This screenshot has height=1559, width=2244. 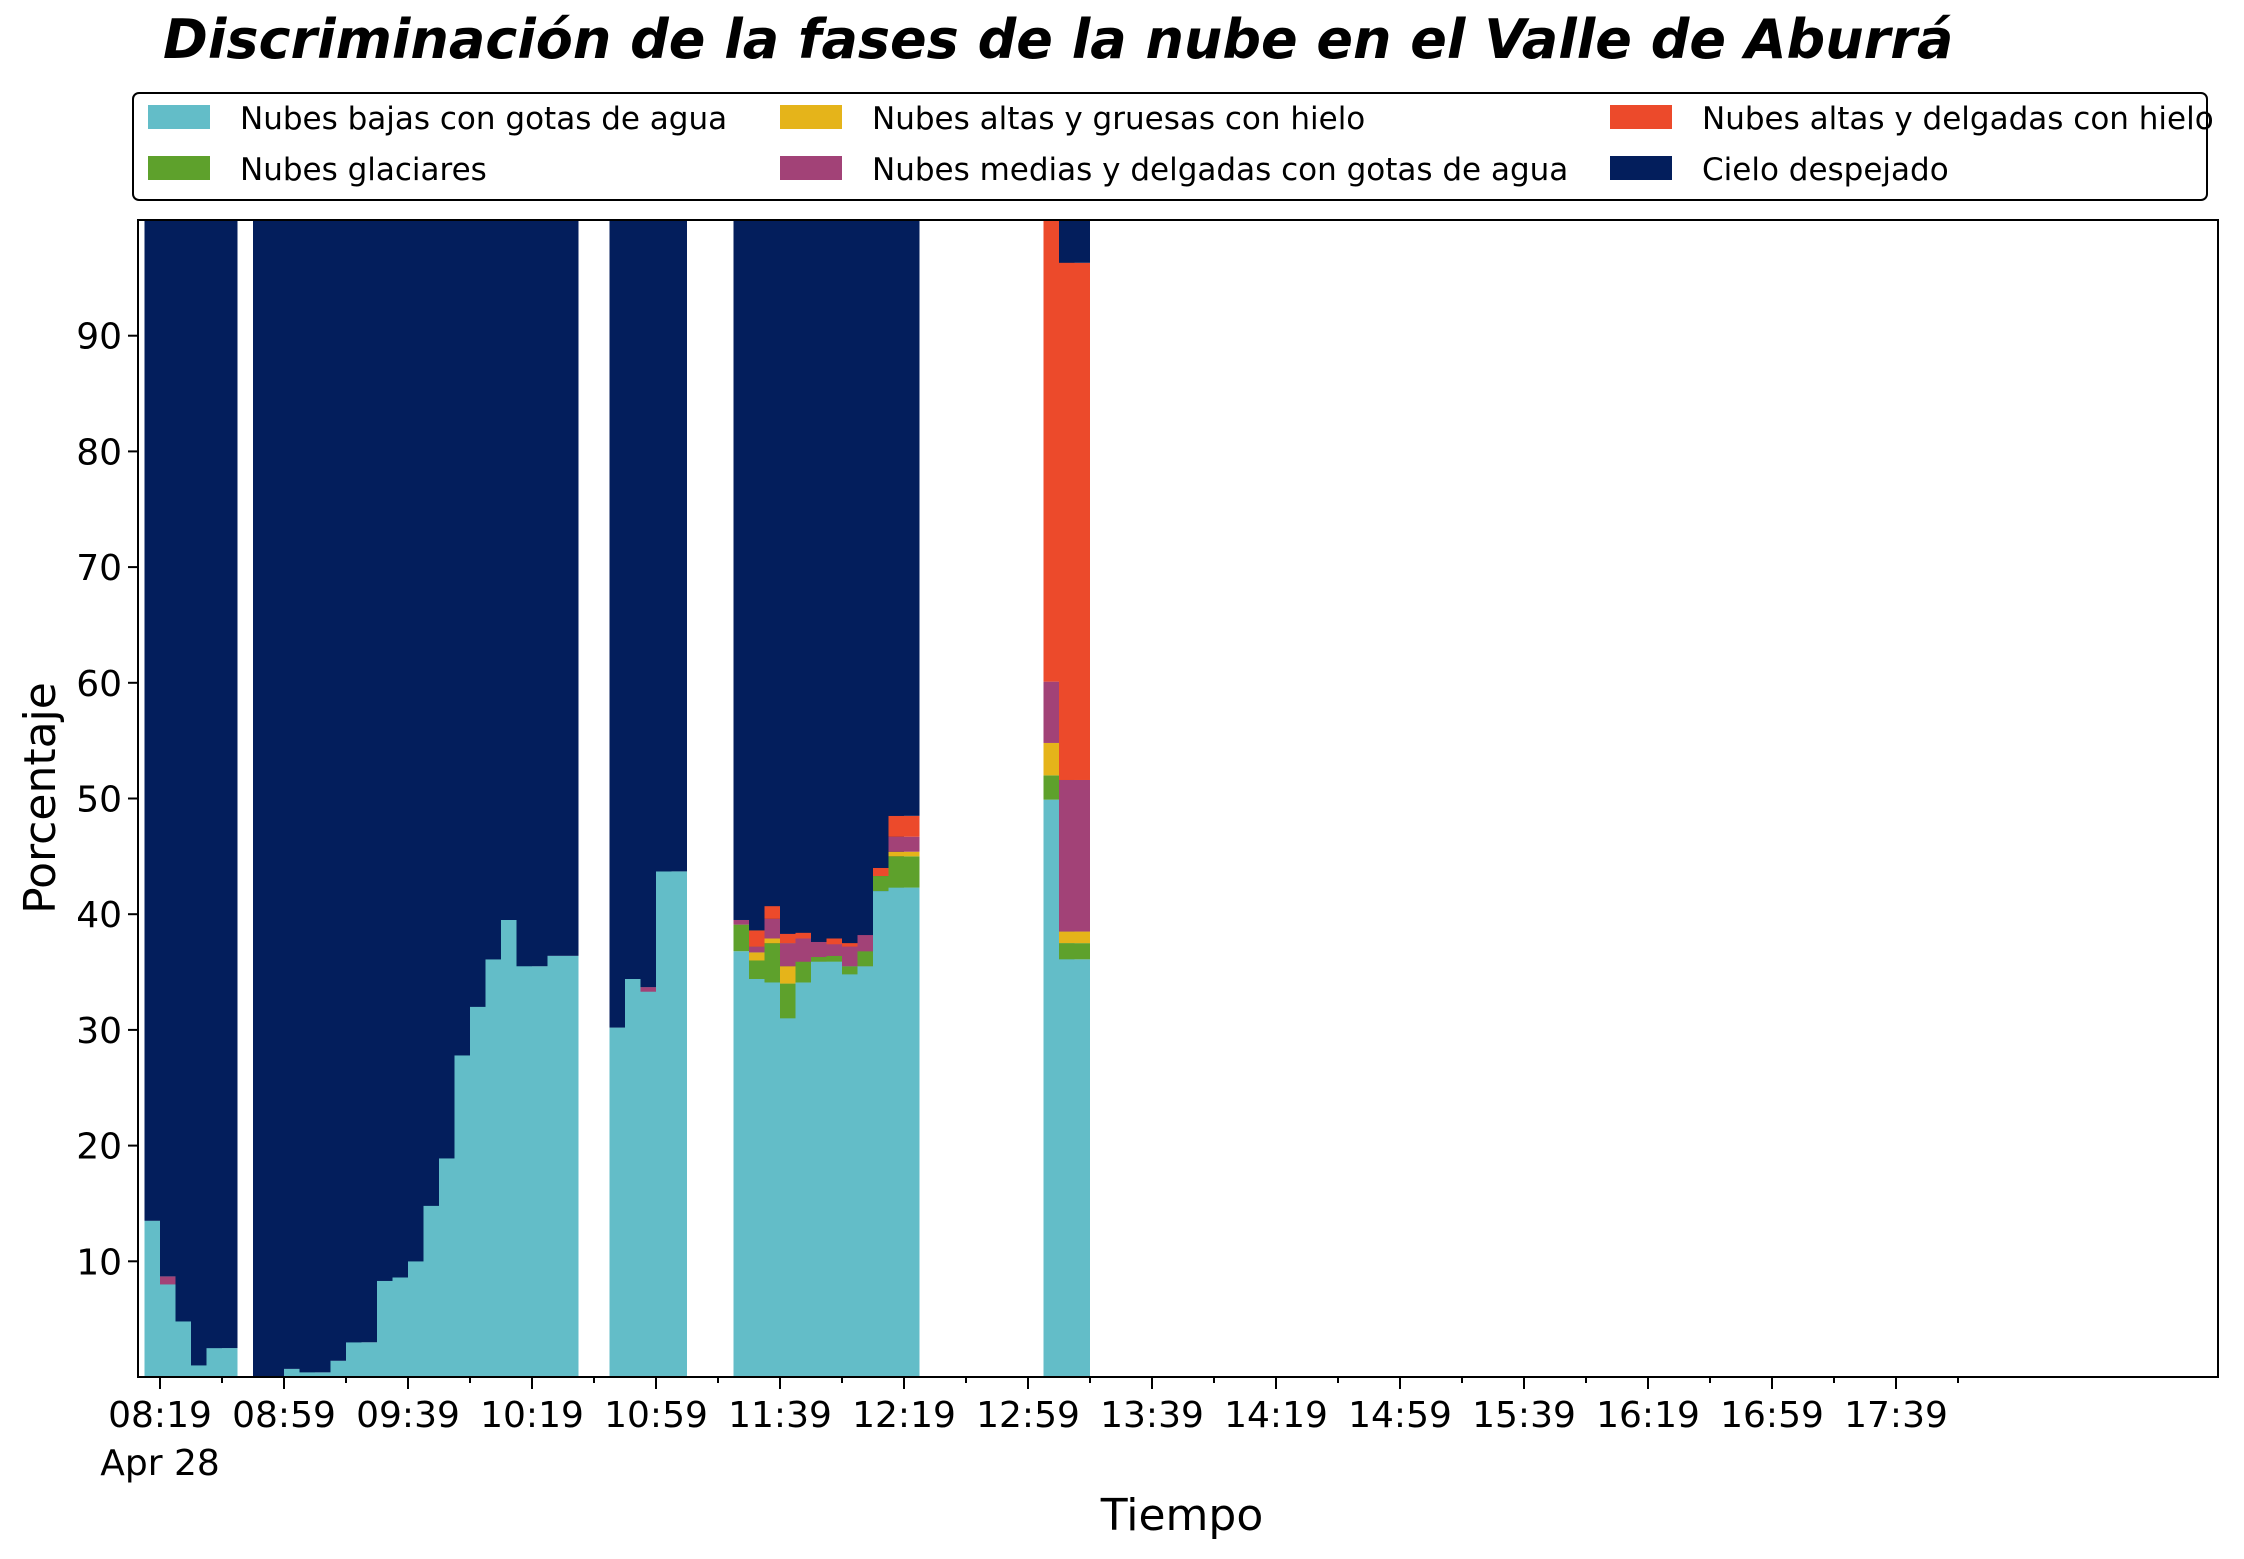 I want to click on y-tick-label: 10, so click(x=99, y=1262).